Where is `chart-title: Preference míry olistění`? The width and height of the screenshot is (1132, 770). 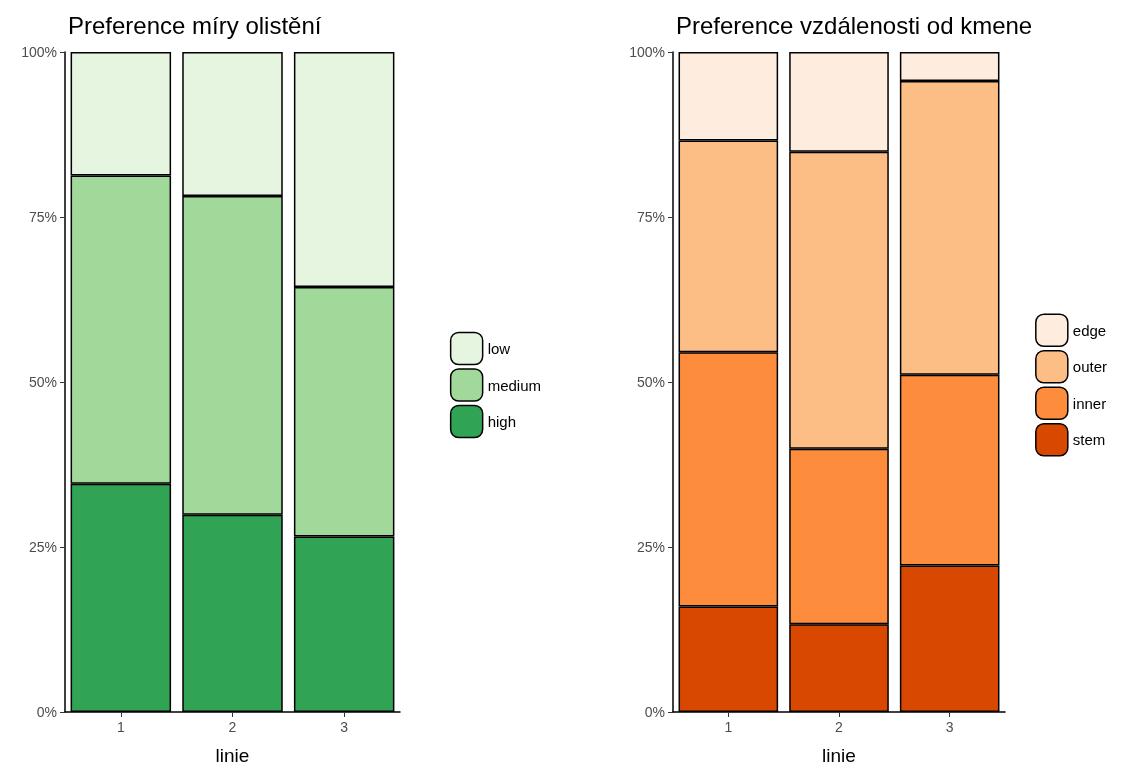
chart-title: Preference míry olistění is located at coordinates (195, 25).